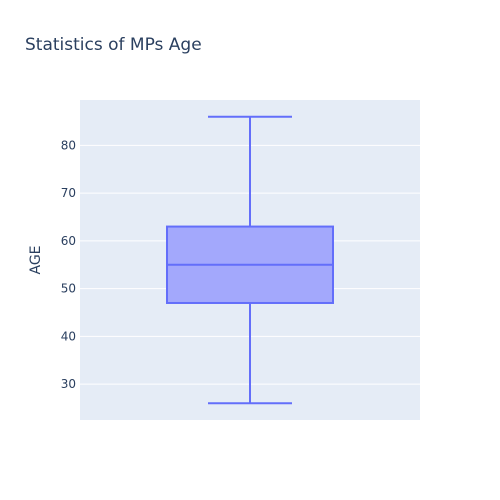  What do you see at coordinates (68, 264) in the screenshot?
I see `y-axis-ticks: 30 40 50 60 70 80` at bounding box center [68, 264].